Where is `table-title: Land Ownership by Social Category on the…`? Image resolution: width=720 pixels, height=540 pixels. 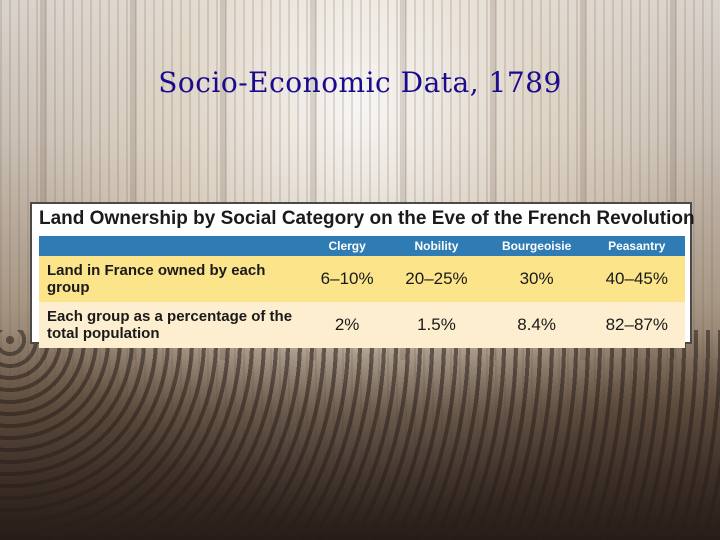 table-title: Land Ownership by Social Category on the… is located at coordinates (367, 218).